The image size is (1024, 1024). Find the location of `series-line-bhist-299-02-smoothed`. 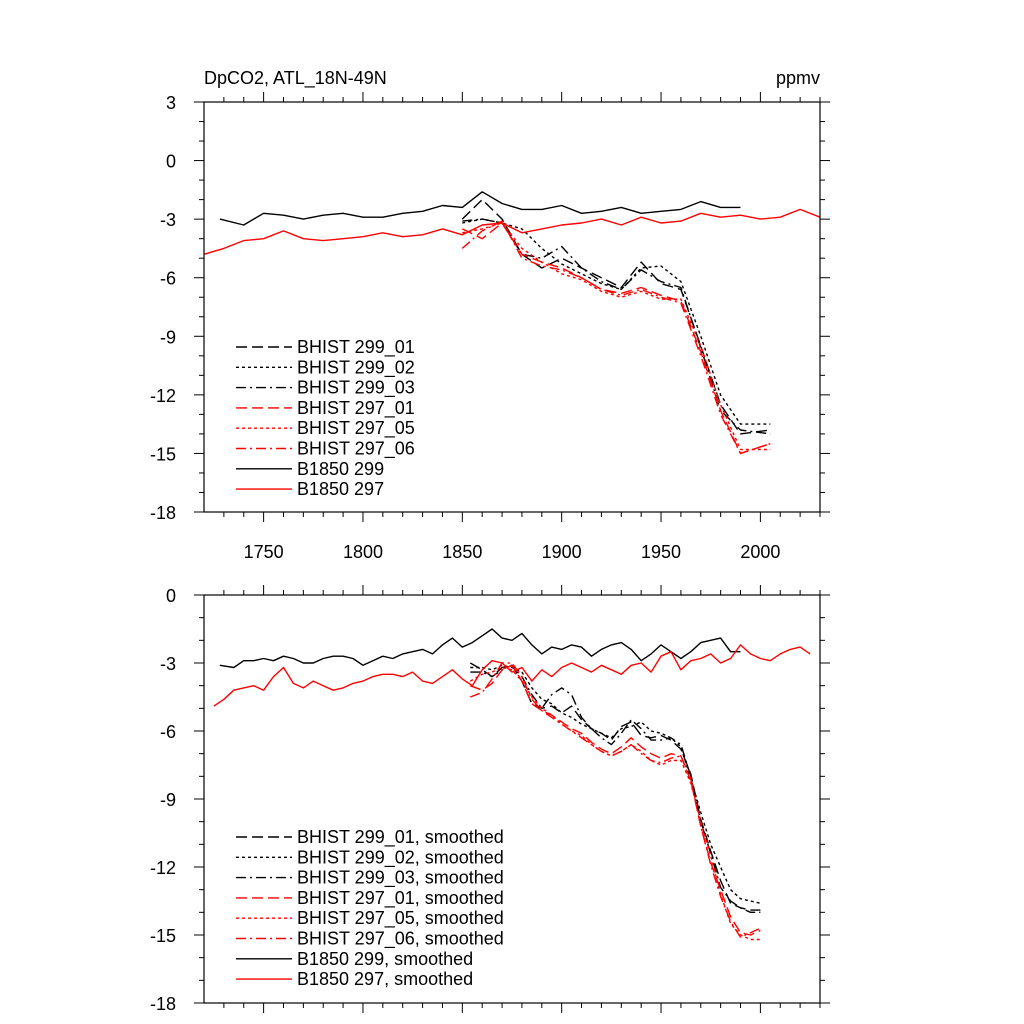

series-line-bhist-299-02-smoothed is located at coordinates (615, 784).